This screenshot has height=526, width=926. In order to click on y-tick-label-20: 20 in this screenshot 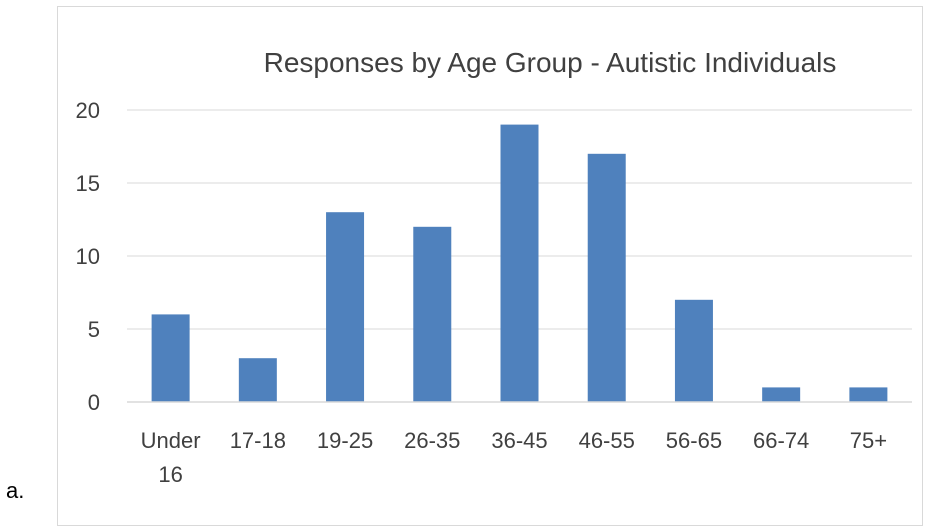, I will do `click(88, 110)`.